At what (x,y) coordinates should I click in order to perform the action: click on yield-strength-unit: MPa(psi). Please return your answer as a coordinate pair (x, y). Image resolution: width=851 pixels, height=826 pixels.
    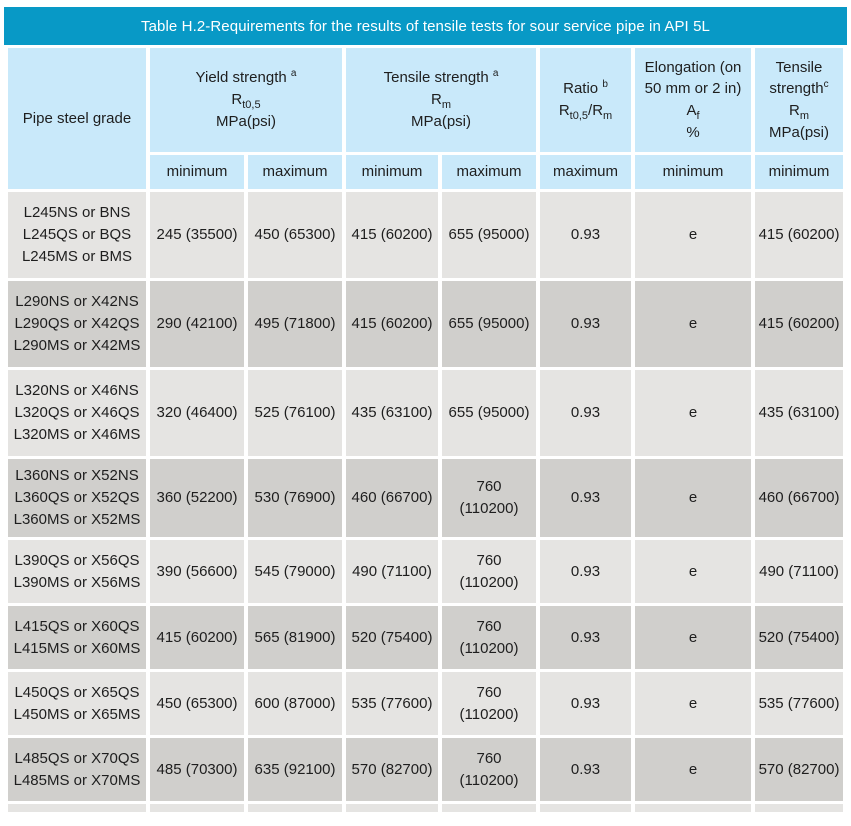
    Looking at the image, I should click on (245, 121).